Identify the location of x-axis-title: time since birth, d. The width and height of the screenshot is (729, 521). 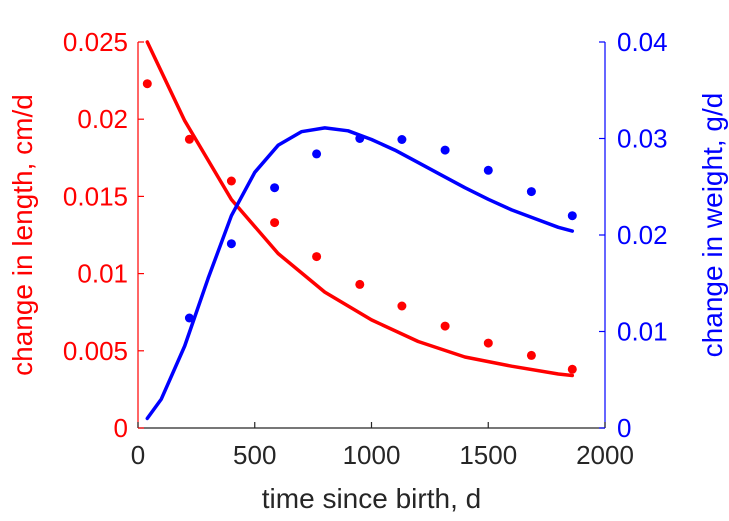
(371, 498).